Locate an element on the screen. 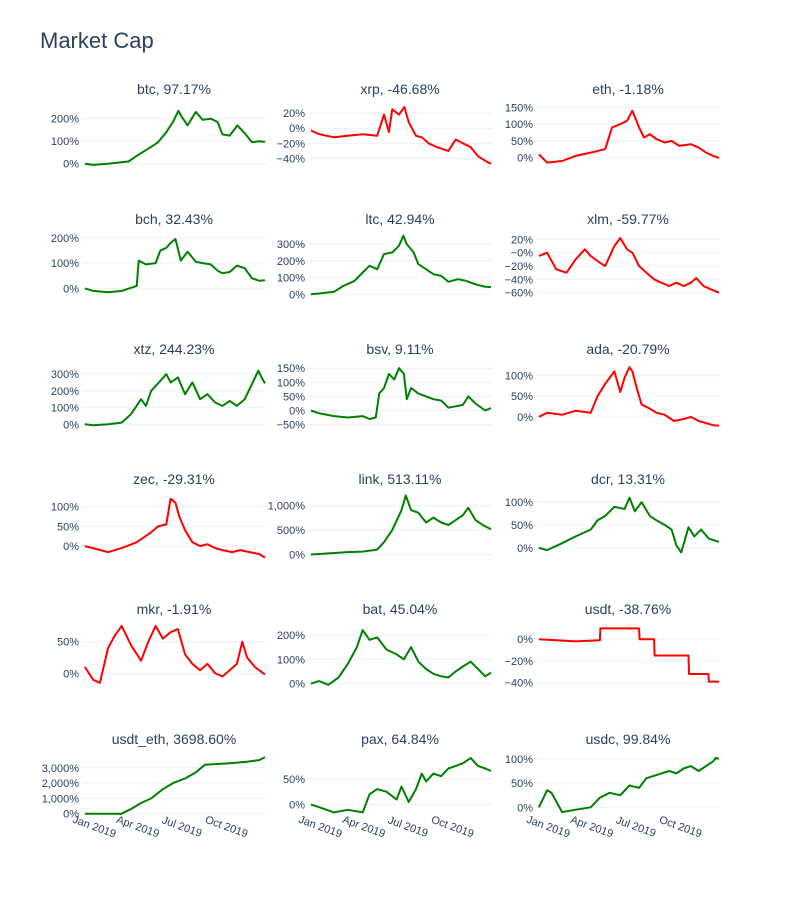  subplot-ltc: 0% 100% 200% 300% ltc, 42.94% is located at coordinates (384, 256).